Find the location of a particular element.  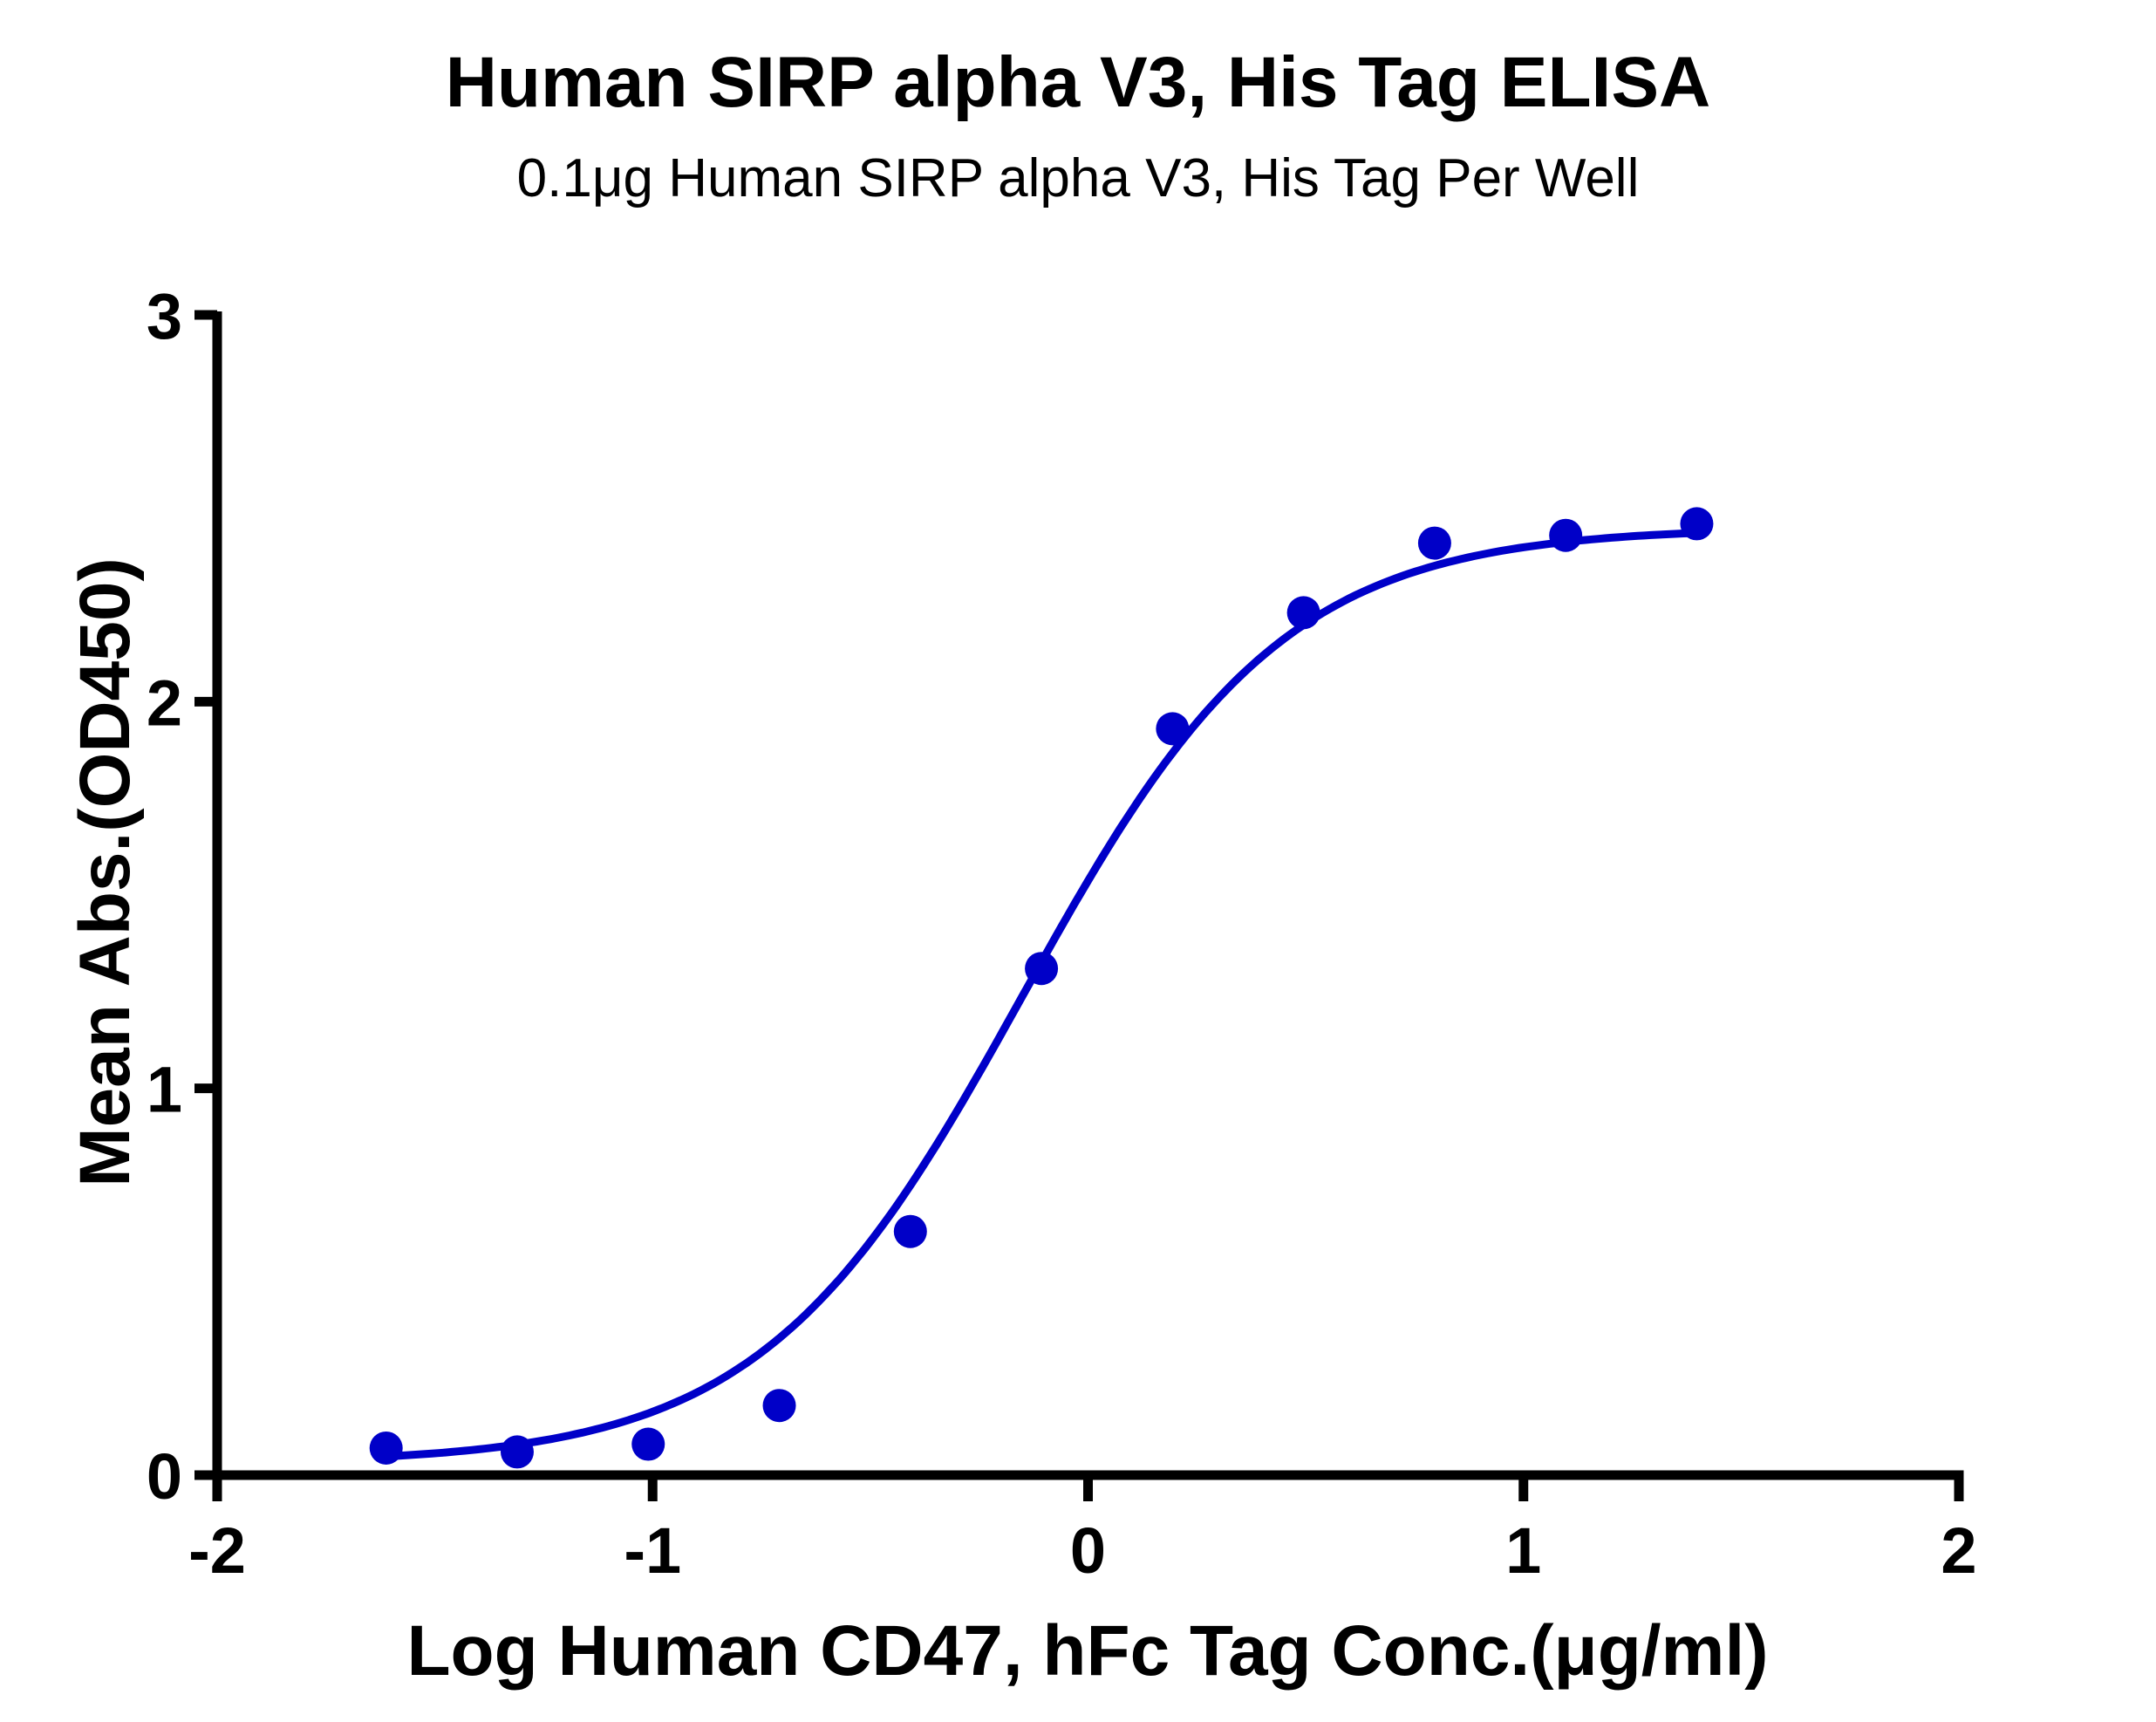

x-tick-label: -1 is located at coordinates (652, 1550).